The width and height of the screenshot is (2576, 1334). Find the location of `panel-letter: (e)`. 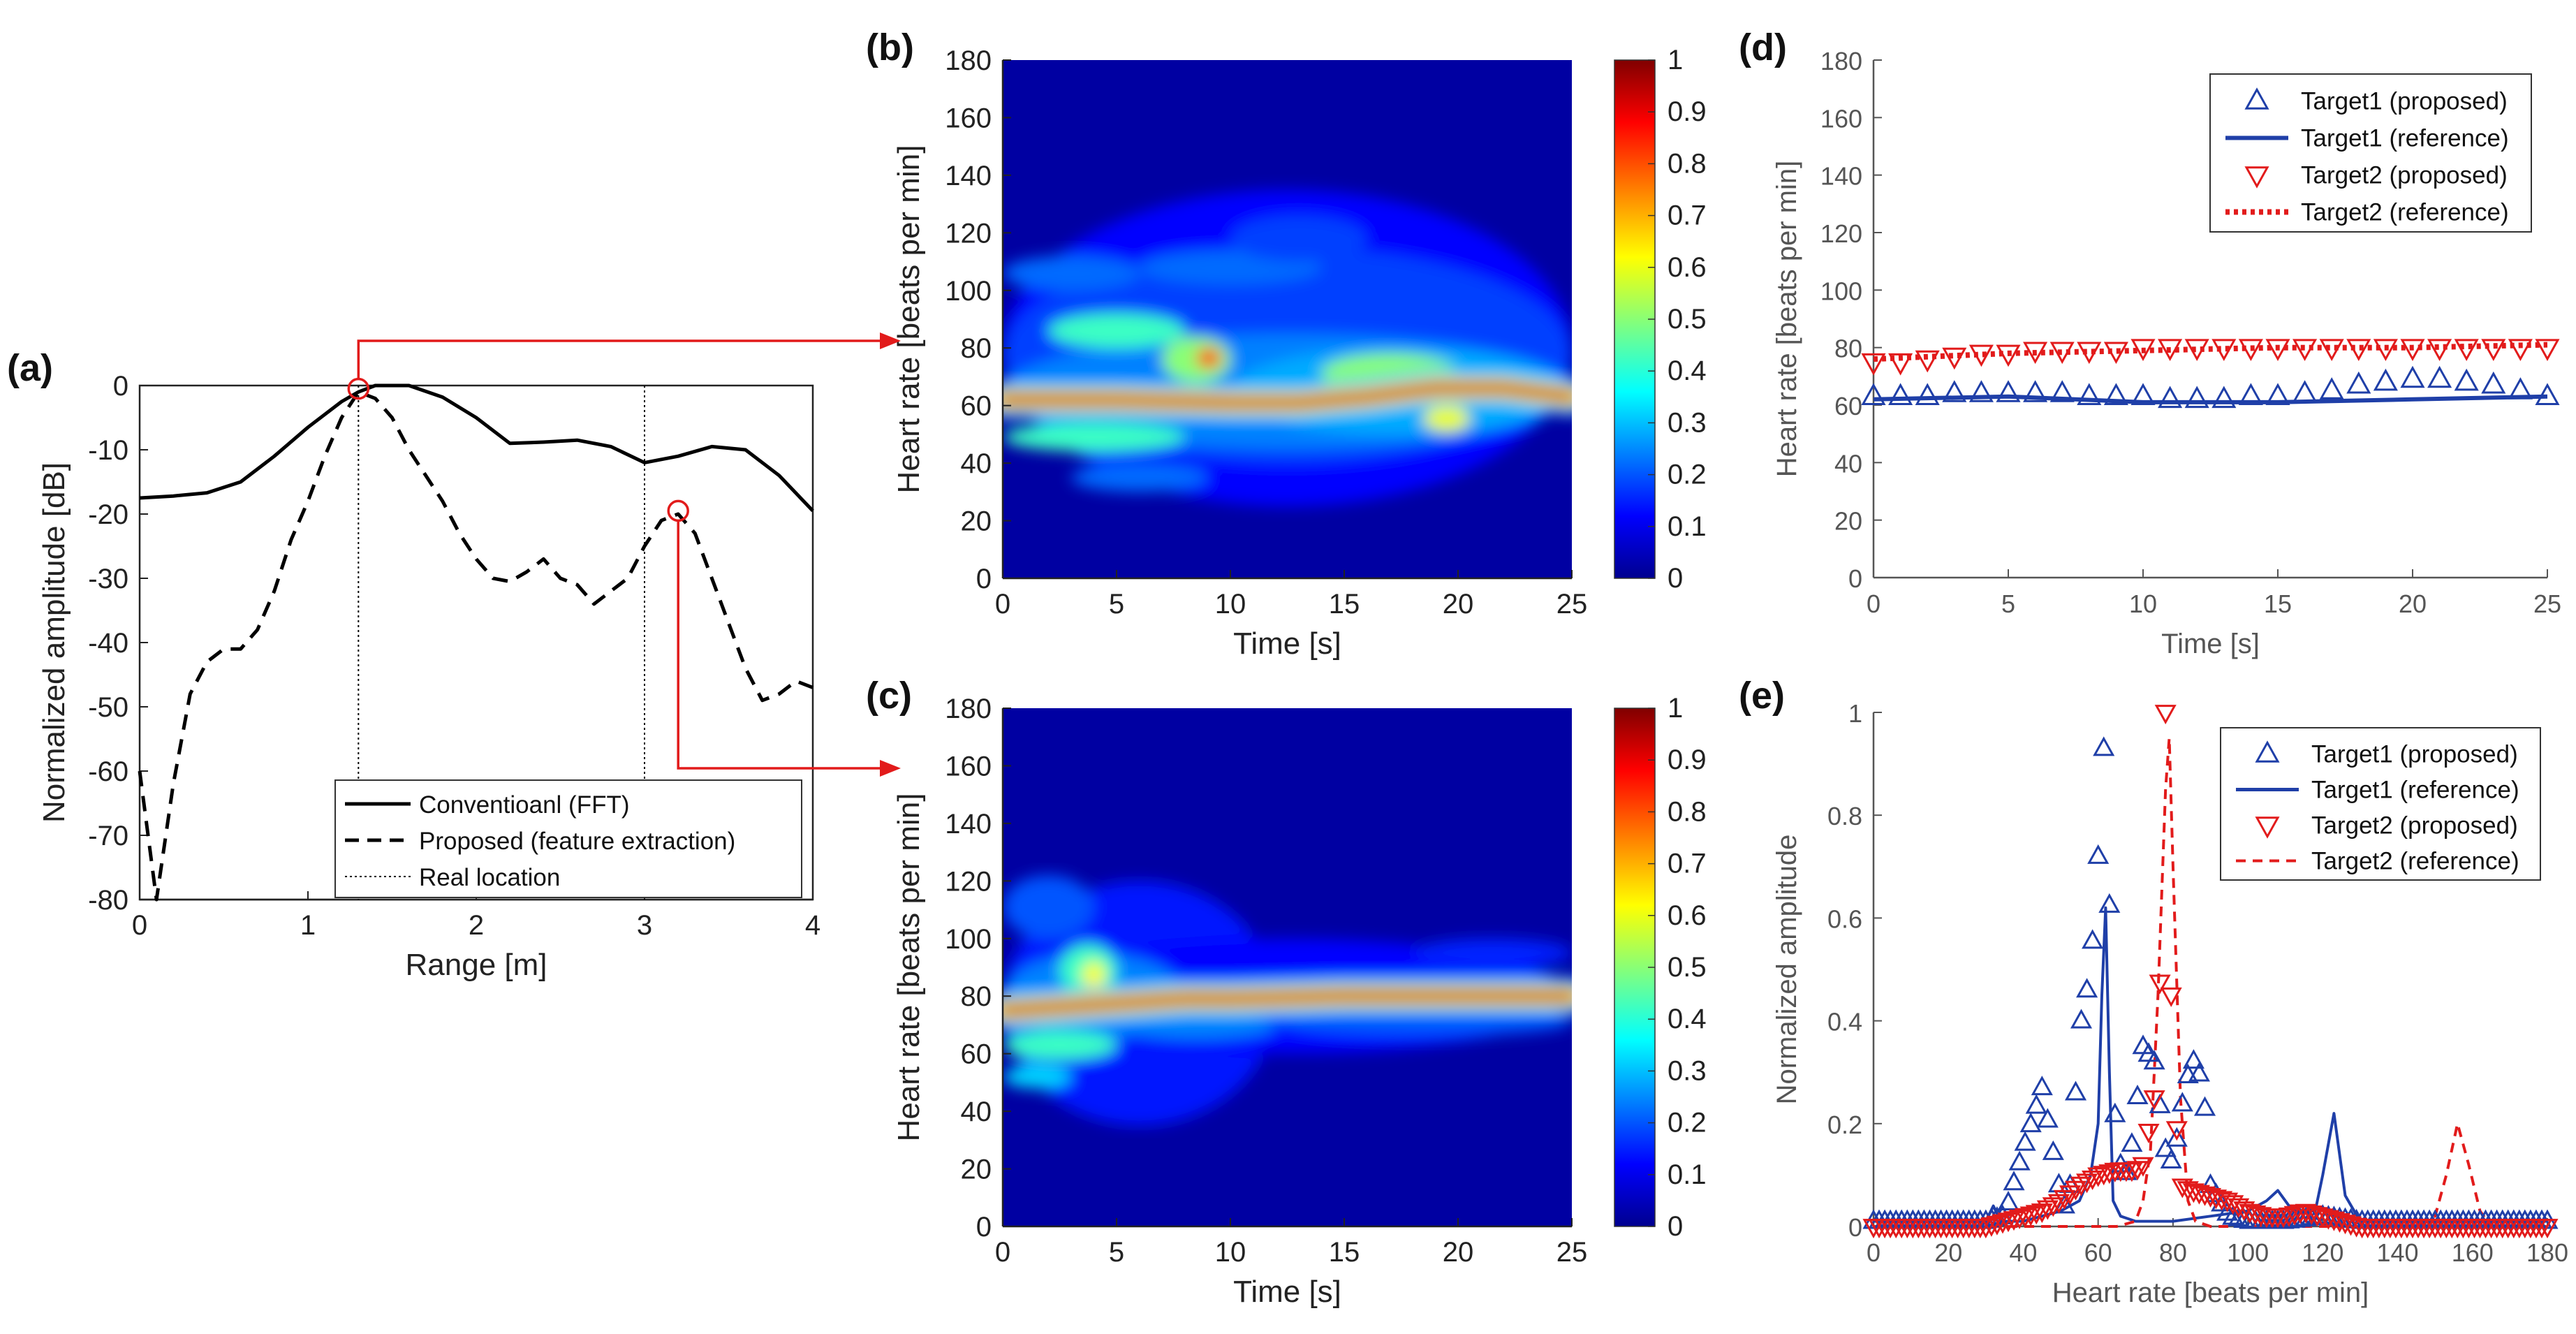

panel-letter: (e) is located at coordinates (1762, 696).